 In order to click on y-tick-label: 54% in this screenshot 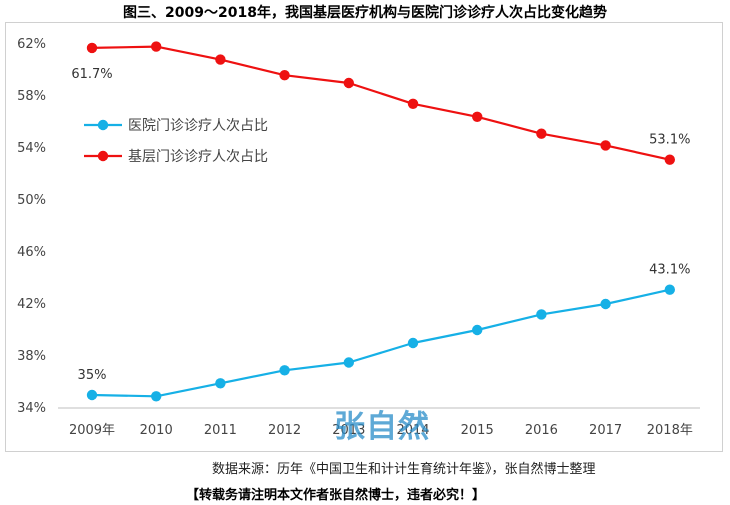, I will do `click(31, 148)`.